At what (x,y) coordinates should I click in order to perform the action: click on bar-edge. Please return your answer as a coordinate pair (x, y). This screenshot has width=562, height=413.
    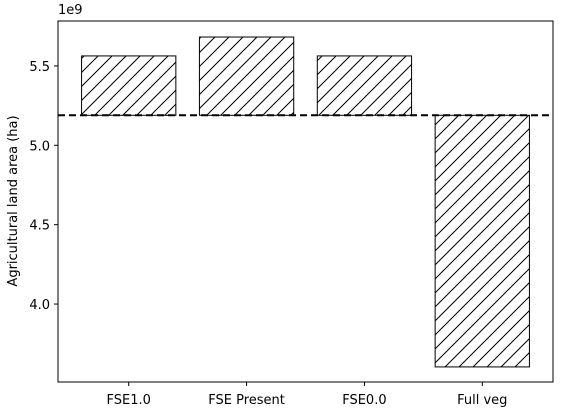
    Looking at the image, I should click on (364, 85).